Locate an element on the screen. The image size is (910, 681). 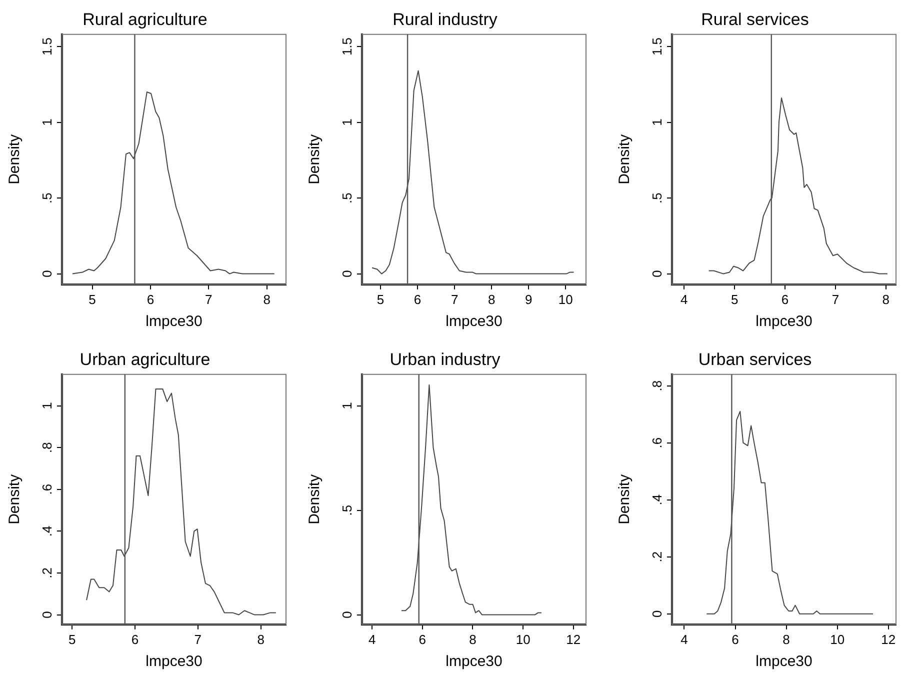
chart-title: Urban agriculture is located at coordinates (145, 359).